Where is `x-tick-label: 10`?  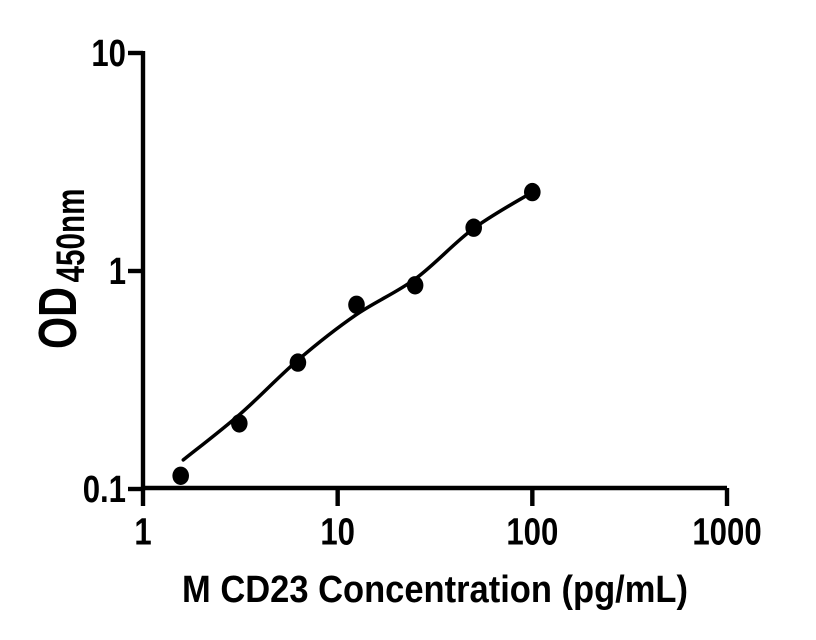
x-tick-label: 10 is located at coordinates (337, 533).